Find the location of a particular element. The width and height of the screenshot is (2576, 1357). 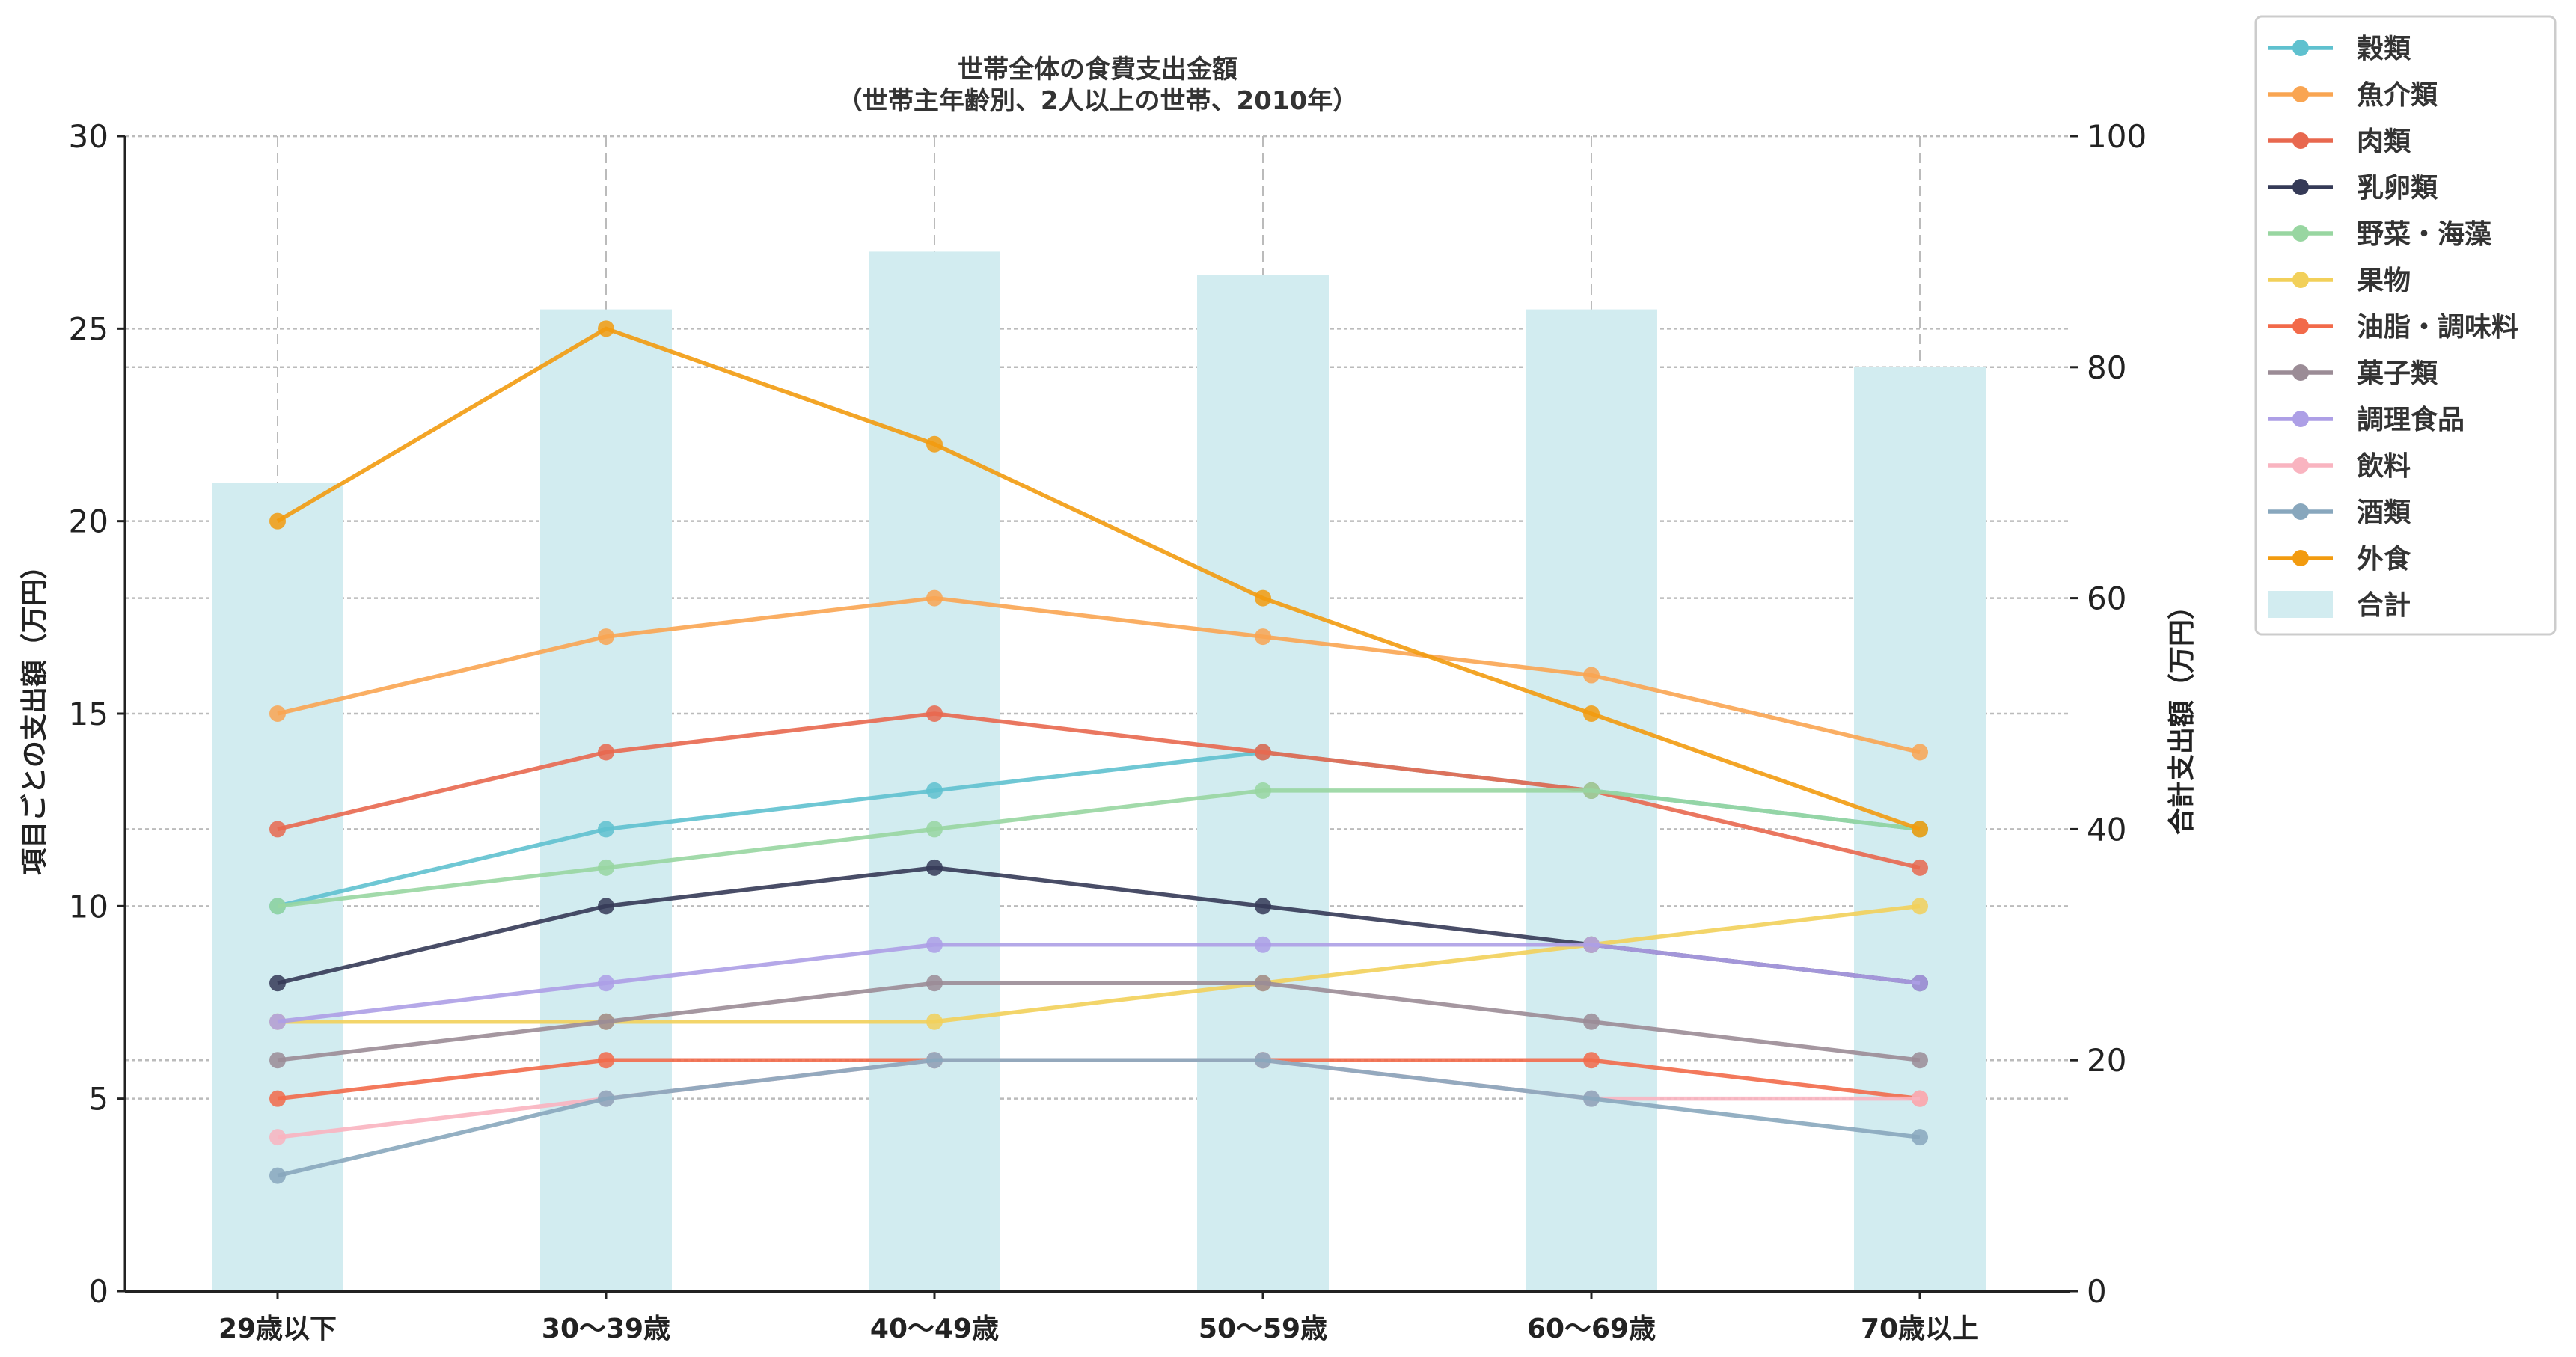

x-tick-label: 70歳以上 is located at coordinates (1920, 1329).